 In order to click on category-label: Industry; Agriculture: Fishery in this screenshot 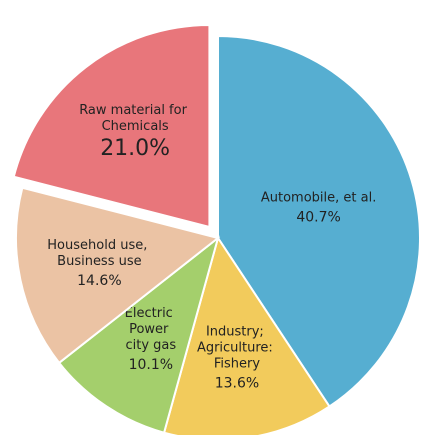, I will do `click(237, 347)`.